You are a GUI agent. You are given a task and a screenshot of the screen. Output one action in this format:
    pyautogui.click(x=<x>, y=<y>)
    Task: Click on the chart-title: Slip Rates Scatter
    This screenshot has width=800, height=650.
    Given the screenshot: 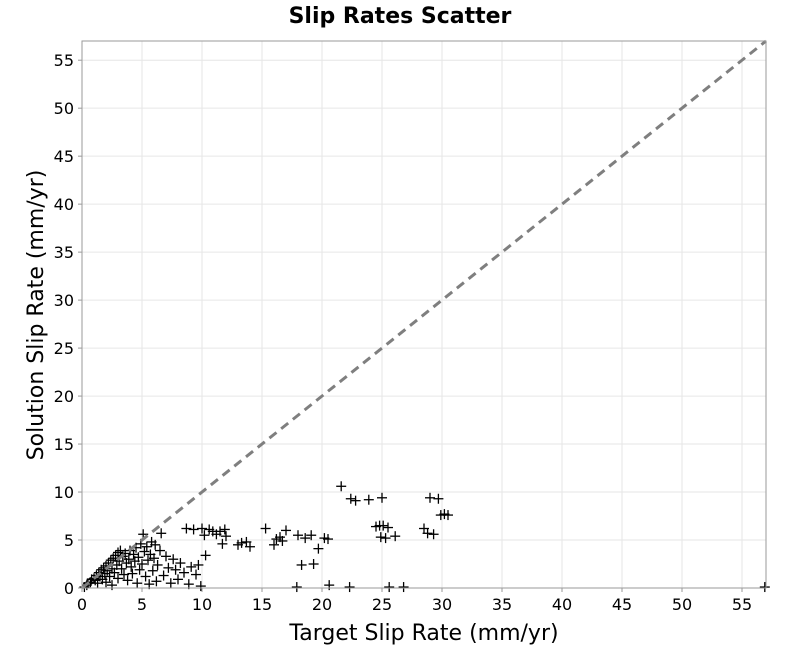 What is the action you would take?
    pyautogui.click(x=400, y=16)
    